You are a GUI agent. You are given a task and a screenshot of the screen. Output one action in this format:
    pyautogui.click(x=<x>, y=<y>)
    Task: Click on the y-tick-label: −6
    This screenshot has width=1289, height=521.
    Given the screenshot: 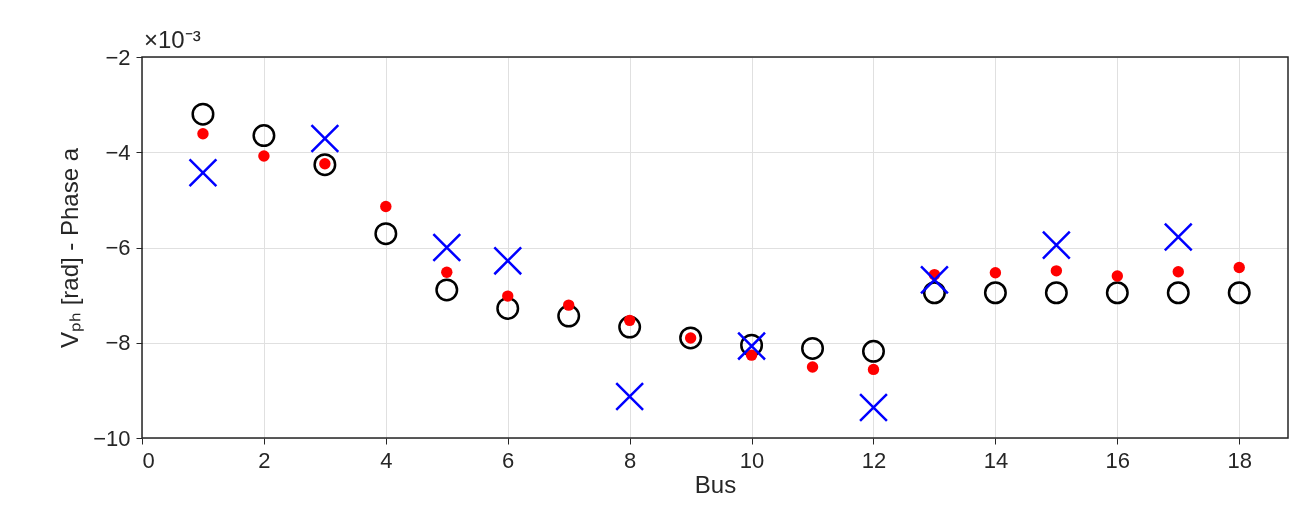 What is the action you would take?
    pyautogui.click(x=118, y=247)
    